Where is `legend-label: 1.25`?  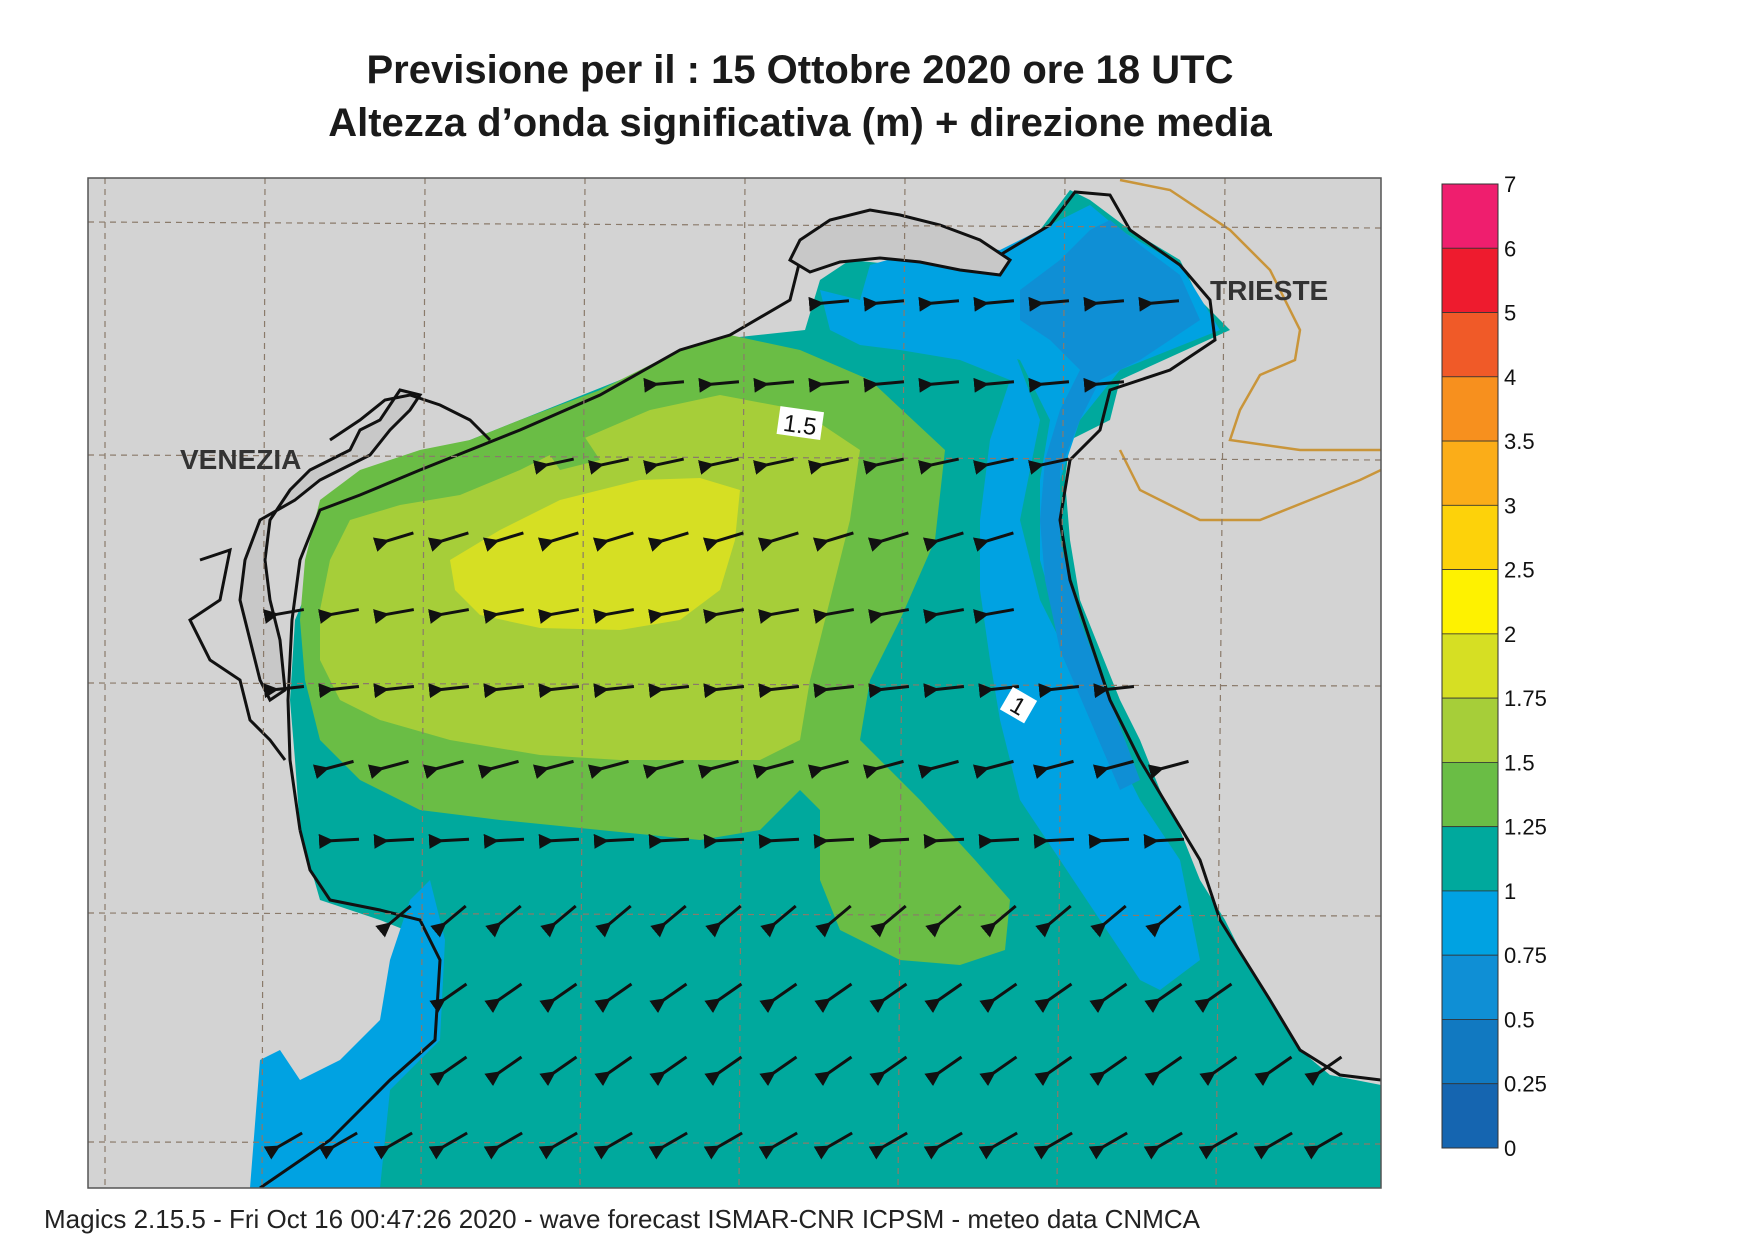 legend-label: 1.25 is located at coordinates (1525, 827).